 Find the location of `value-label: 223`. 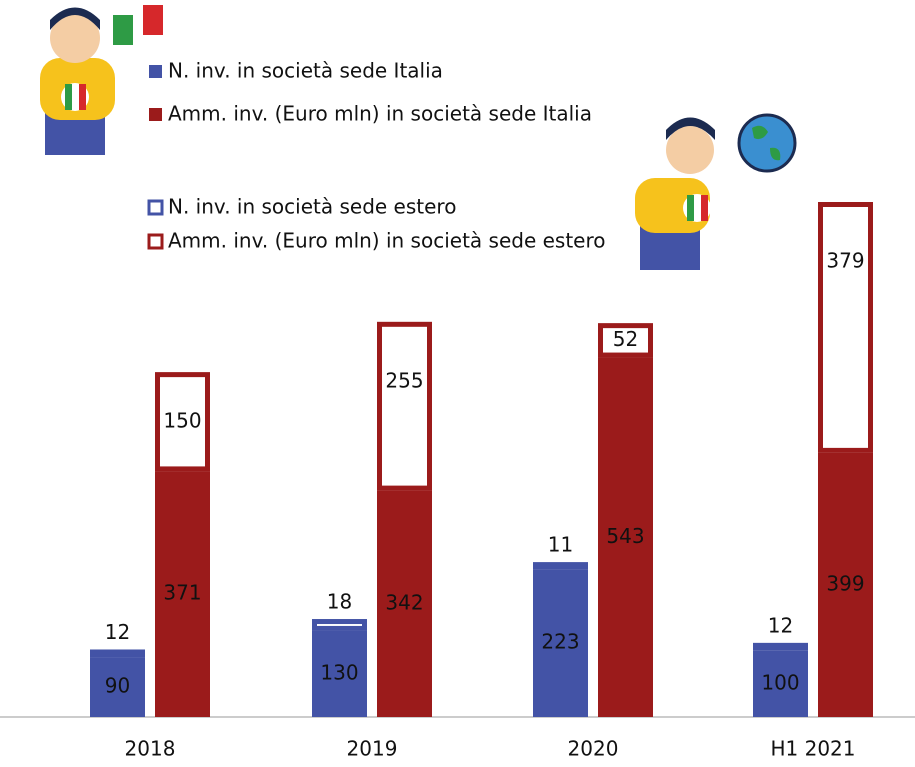

value-label: 223 is located at coordinates (560, 642).